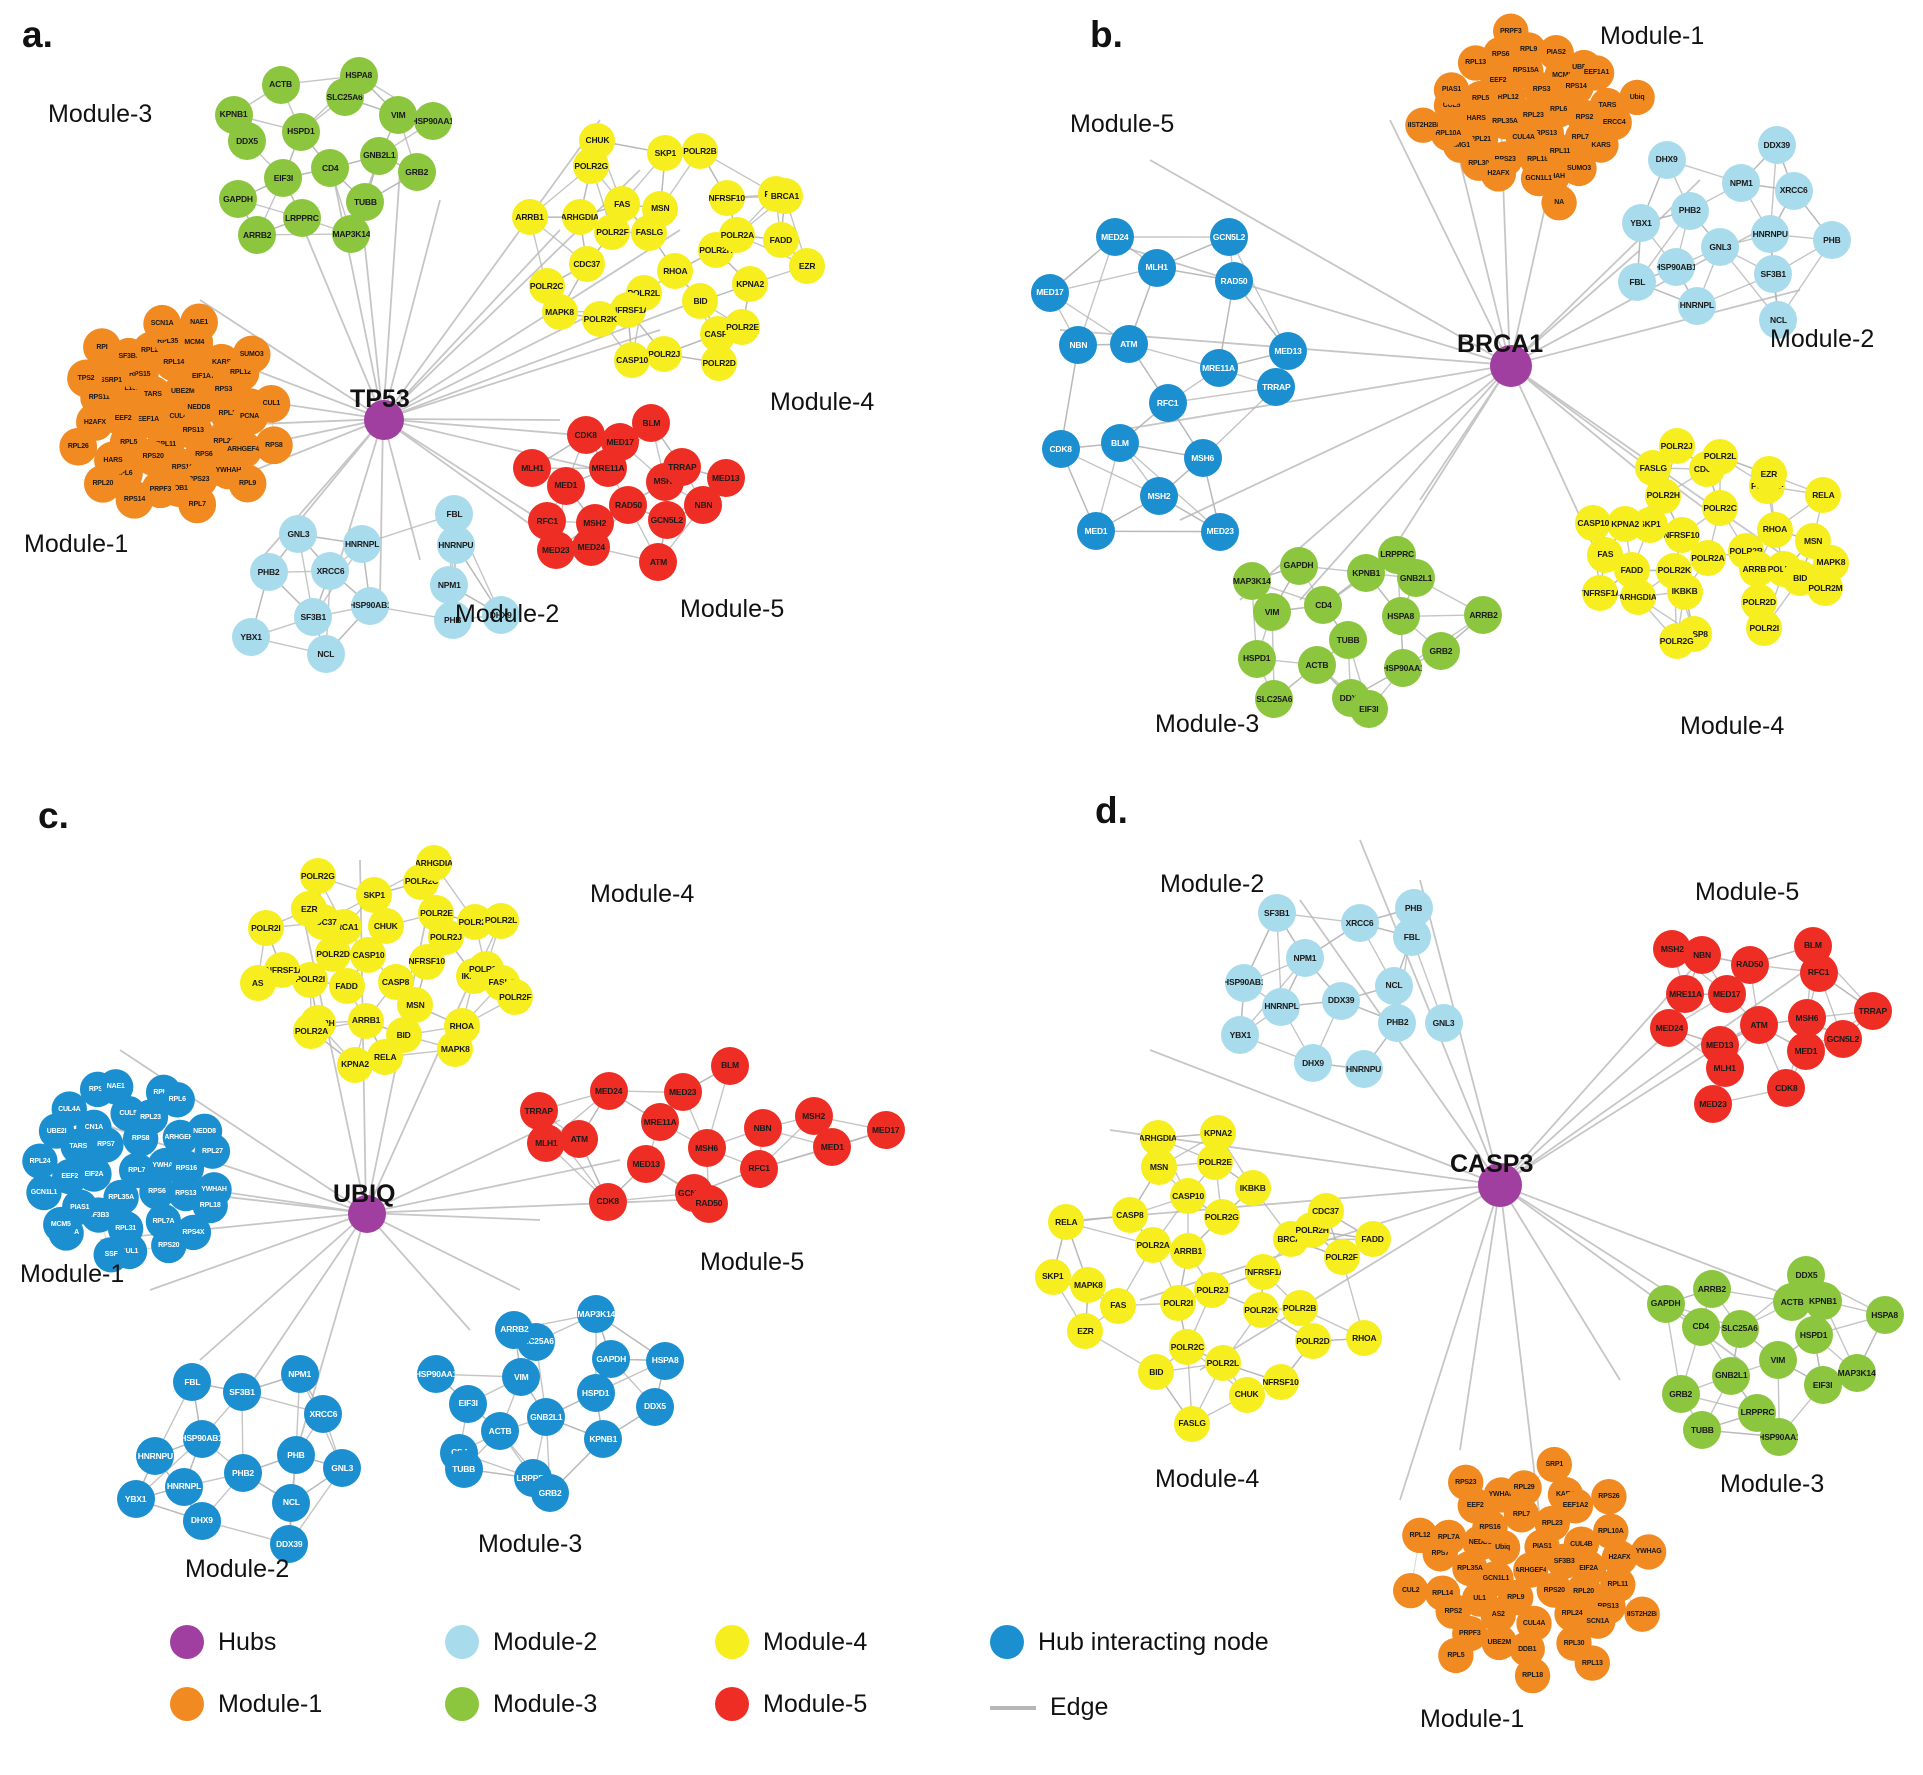 The image size is (1923, 1775). What do you see at coordinates (1813, 541) in the screenshot?
I see `network-node: MSN` at bounding box center [1813, 541].